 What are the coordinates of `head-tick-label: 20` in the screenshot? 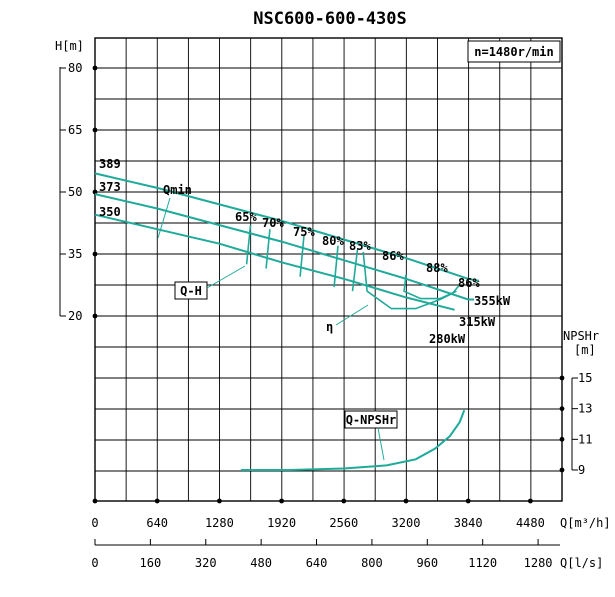 It's located at (75, 316).